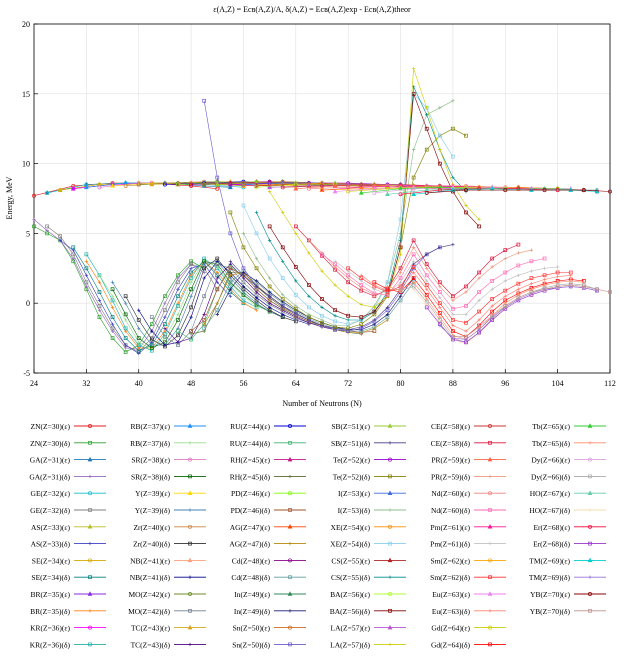 The image size is (625, 666). What do you see at coordinates (296, 383) in the screenshot?
I see `x-tick-label: 64` at bounding box center [296, 383].